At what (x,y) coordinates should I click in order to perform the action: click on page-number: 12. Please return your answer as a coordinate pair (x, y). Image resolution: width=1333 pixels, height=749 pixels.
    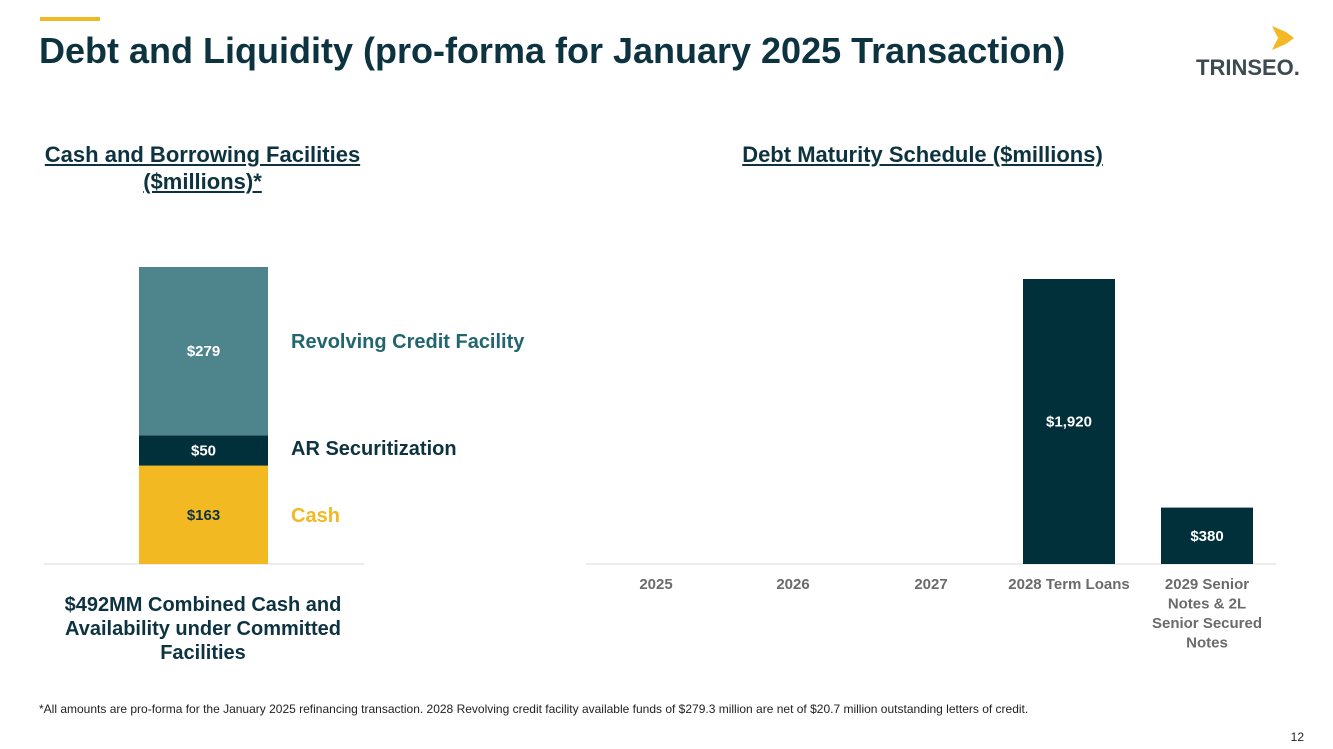
    Looking at the image, I should click on (1297, 737).